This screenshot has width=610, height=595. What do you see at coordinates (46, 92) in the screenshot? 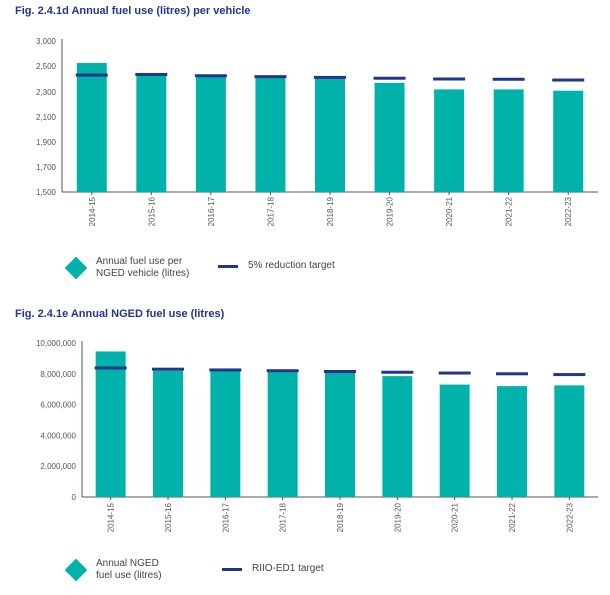
I see `y-tick-label: 2,300` at bounding box center [46, 92].